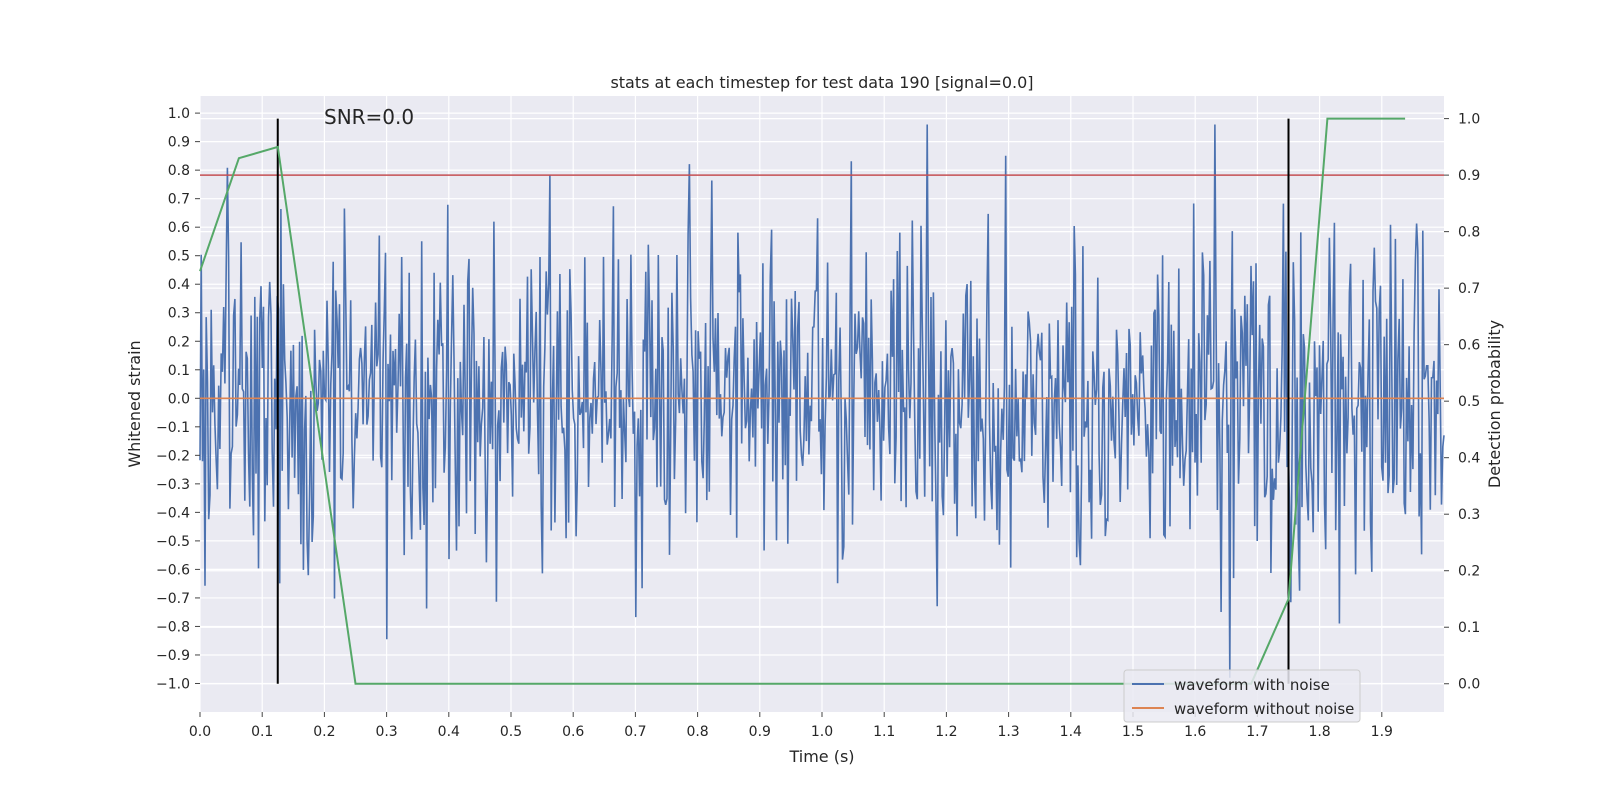 Image resolution: width=1600 pixels, height=800 pixels. Describe the element at coordinates (511, 732) in the screenshot. I see `x-tick-label: 0.5` at that location.